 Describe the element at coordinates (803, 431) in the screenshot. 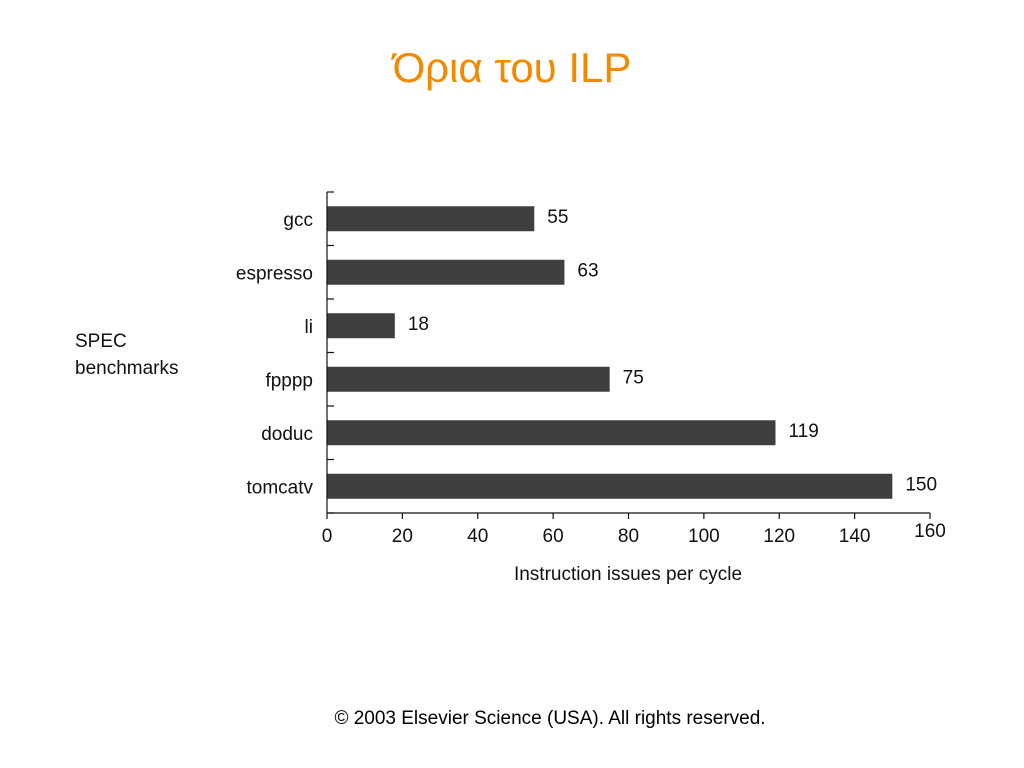

I see `data-label-doduc: 119` at that location.